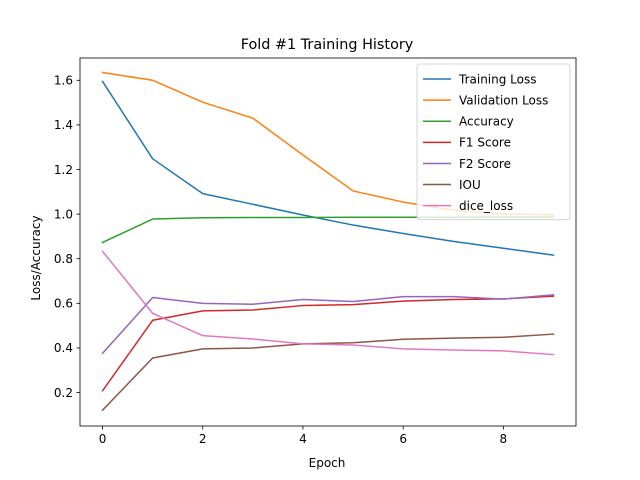  I want to click on x-axis-label: Epoch, so click(327, 463).